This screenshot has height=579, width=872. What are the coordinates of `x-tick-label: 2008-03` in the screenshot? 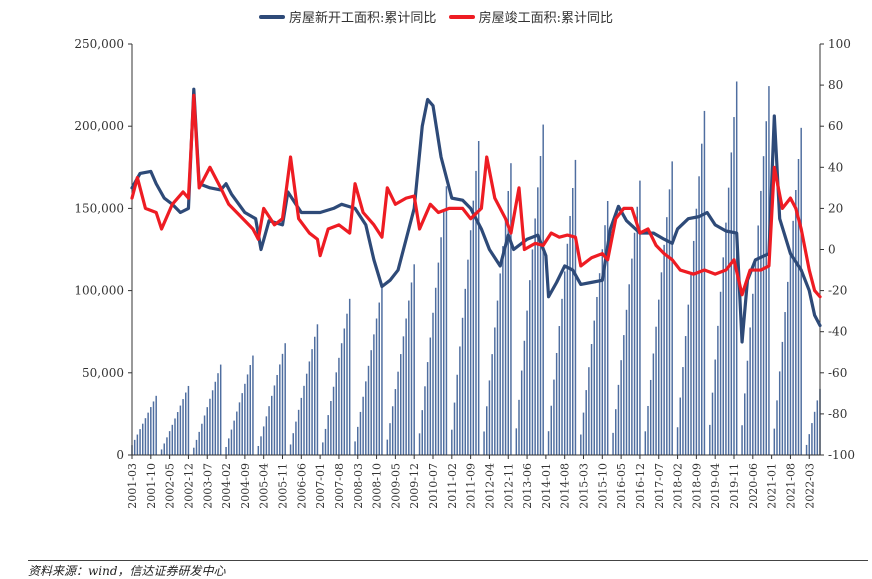 It's located at (358, 486).